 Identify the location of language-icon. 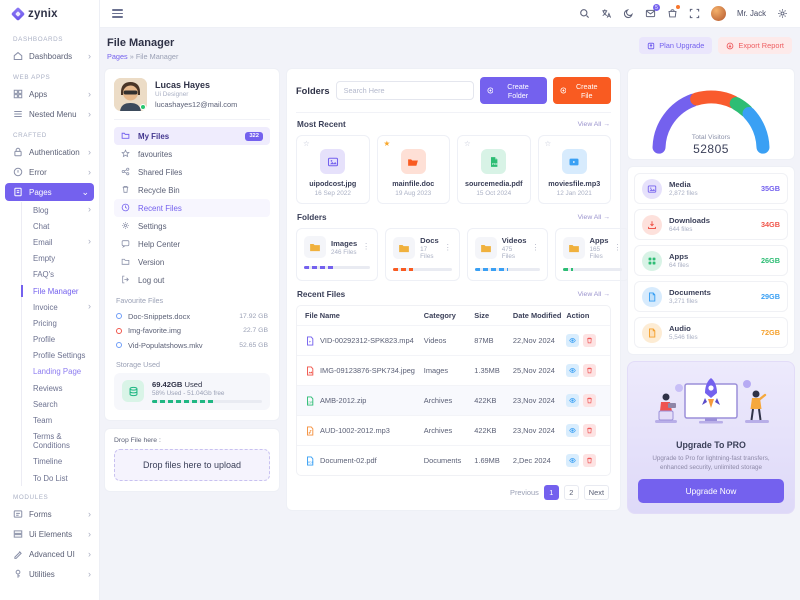
(606, 13).